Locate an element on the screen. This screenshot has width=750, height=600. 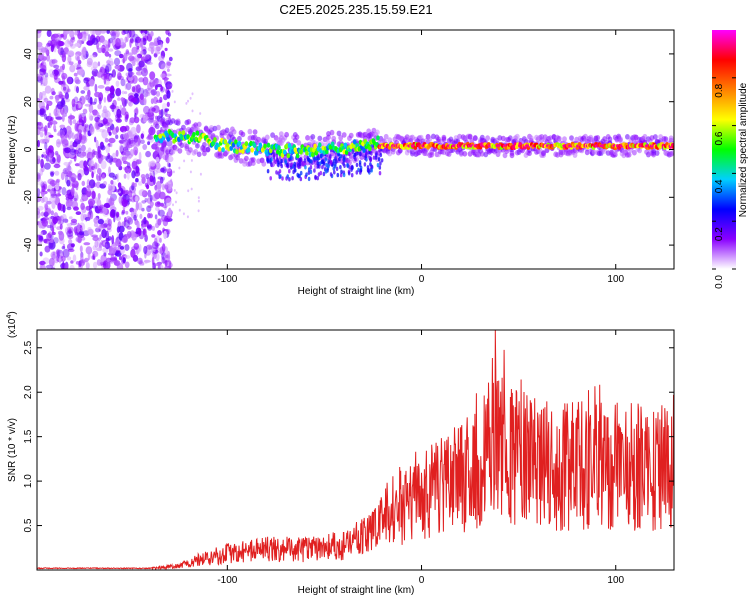
colorbar-tick-label: 0.2 is located at coordinates (719, 234).